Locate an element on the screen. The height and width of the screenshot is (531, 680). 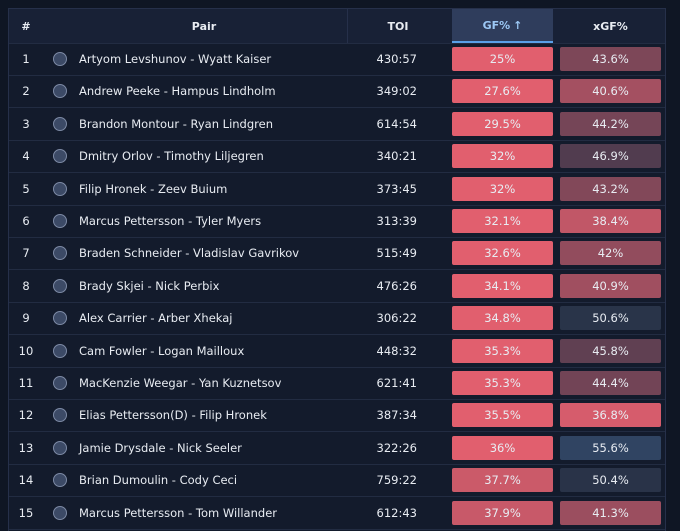
xgf-cell: 43.2% is located at coordinates (610, 188).